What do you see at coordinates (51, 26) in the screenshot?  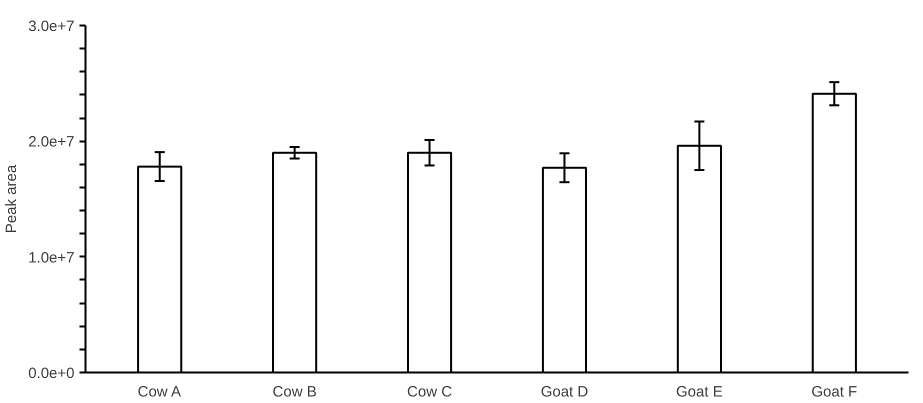 I see `y-tick-label: 3.0e+7` at bounding box center [51, 26].